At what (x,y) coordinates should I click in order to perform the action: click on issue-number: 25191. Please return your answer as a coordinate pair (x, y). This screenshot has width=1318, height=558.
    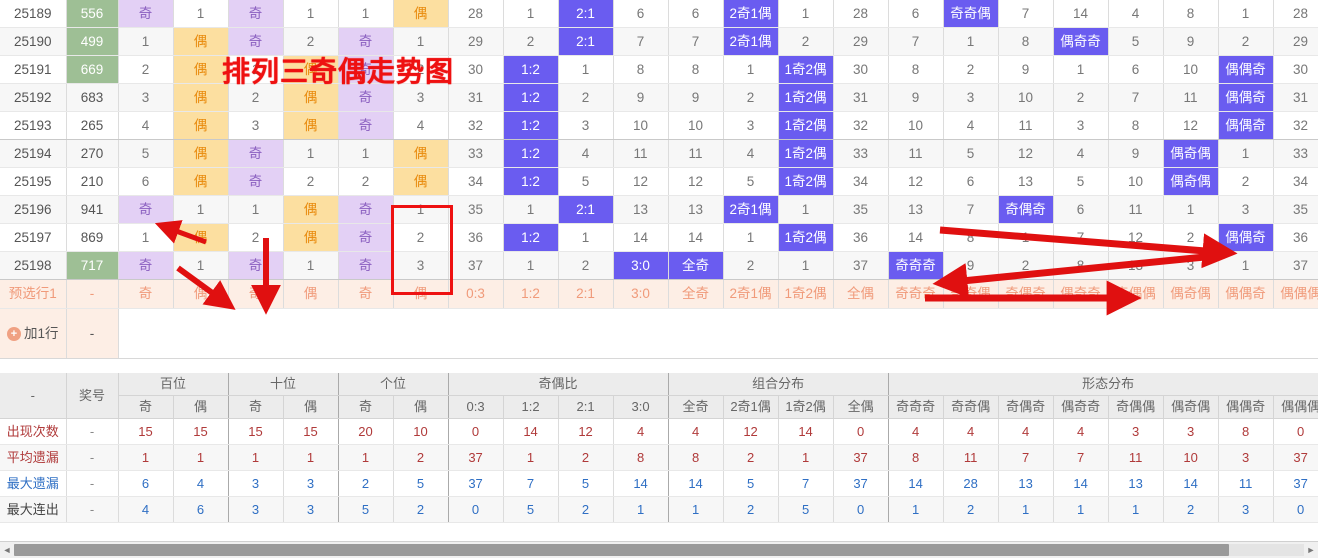
    Looking at the image, I should click on (33, 69).